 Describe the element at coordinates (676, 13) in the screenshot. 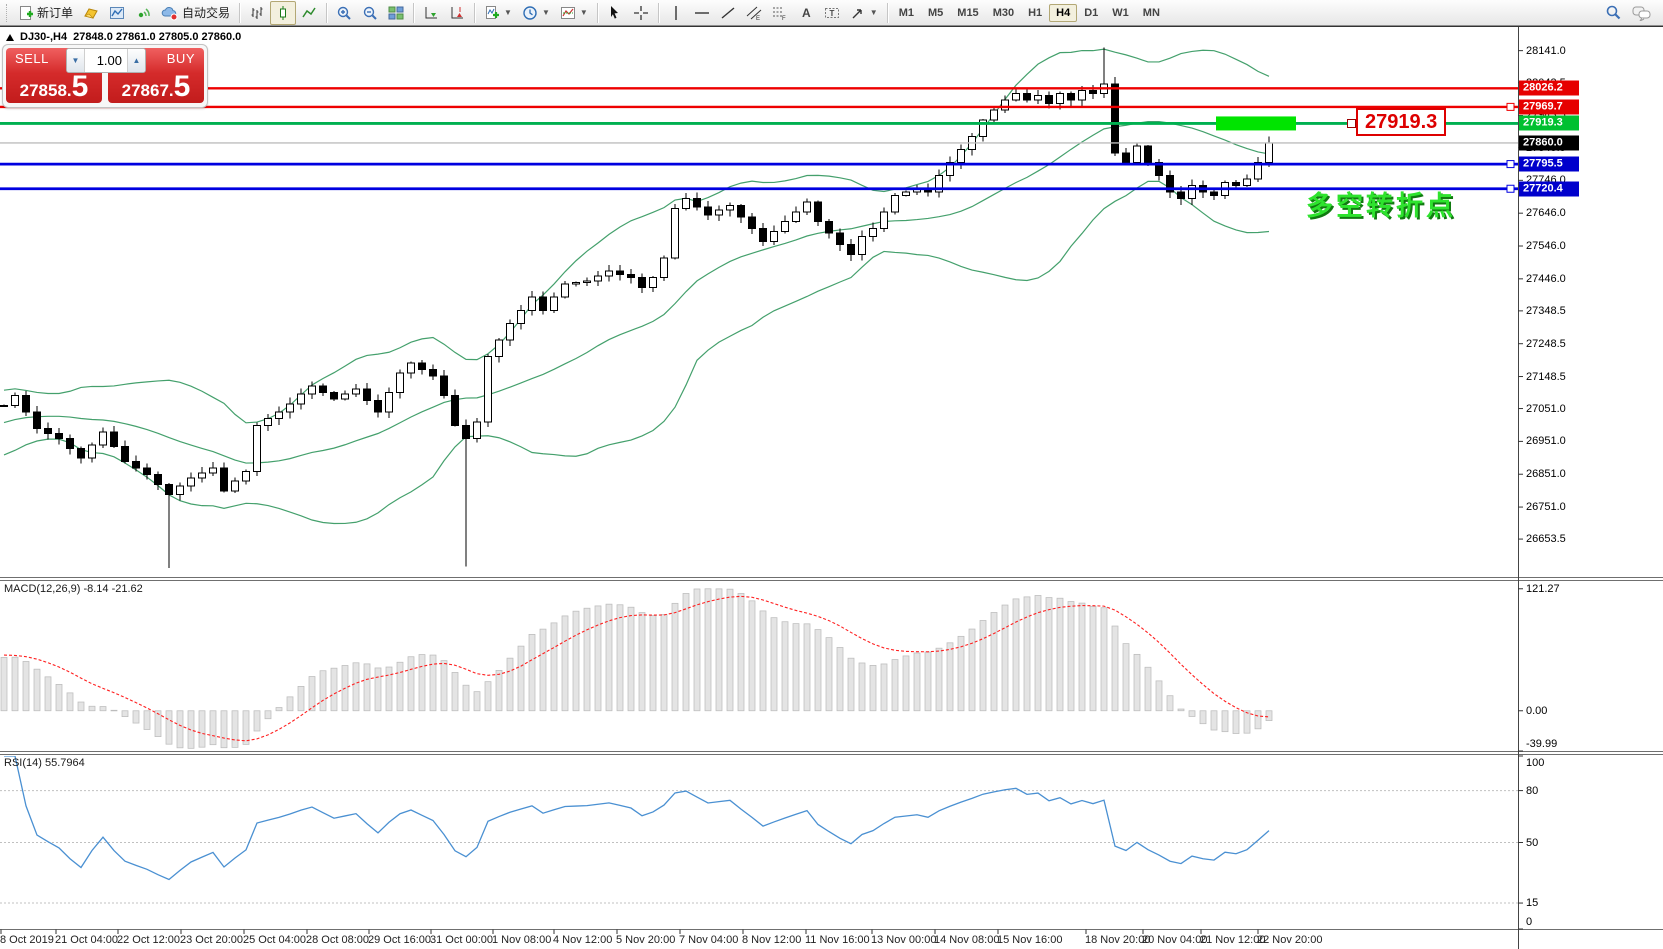

I see `vertical-line-tool-button` at that location.